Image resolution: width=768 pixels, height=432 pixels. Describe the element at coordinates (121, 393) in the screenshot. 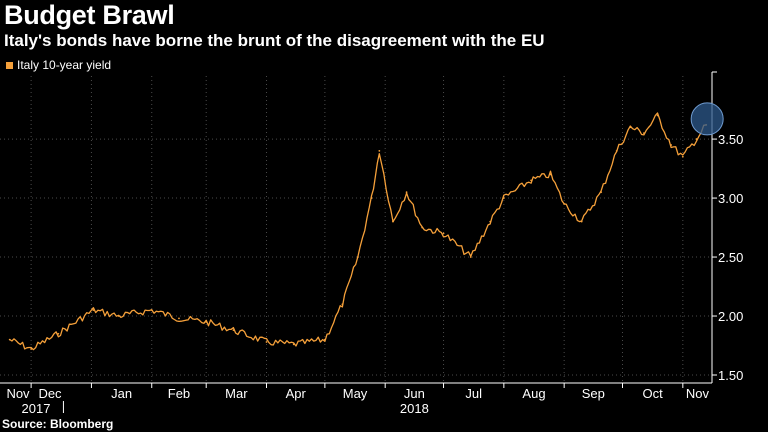

I see `x-tick-label: Jan` at that location.